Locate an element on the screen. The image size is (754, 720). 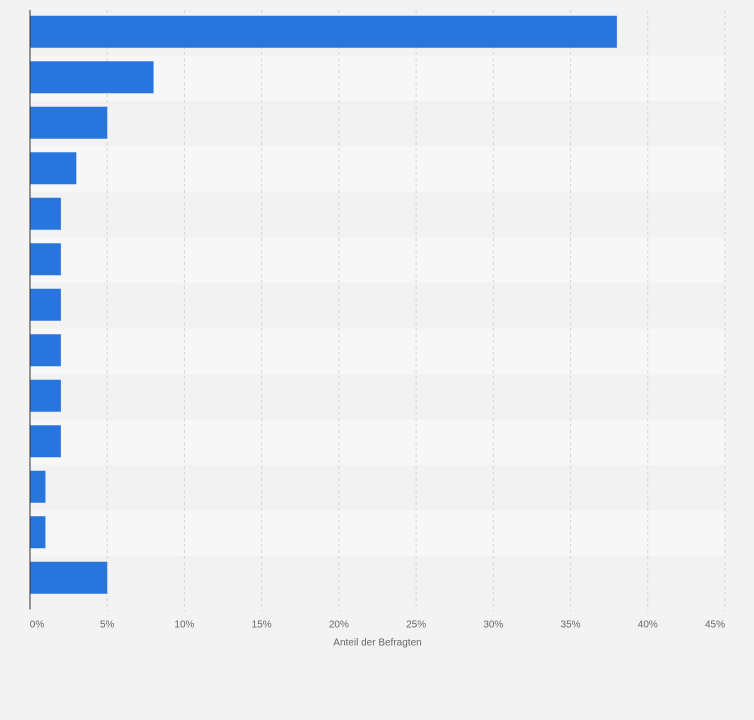
x-tick-label: 45% is located at coordinates (715, 625).